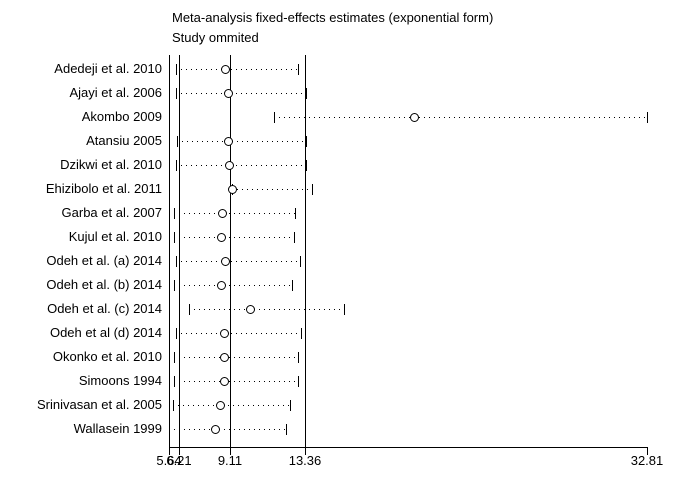  I want to click on study-label-7: Kujul et al. 2010, so click(115, 236).